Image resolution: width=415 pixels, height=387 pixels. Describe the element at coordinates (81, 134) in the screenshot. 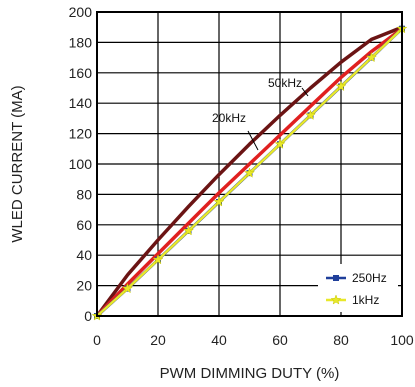

I see `y-tick-label: 120` at that location.